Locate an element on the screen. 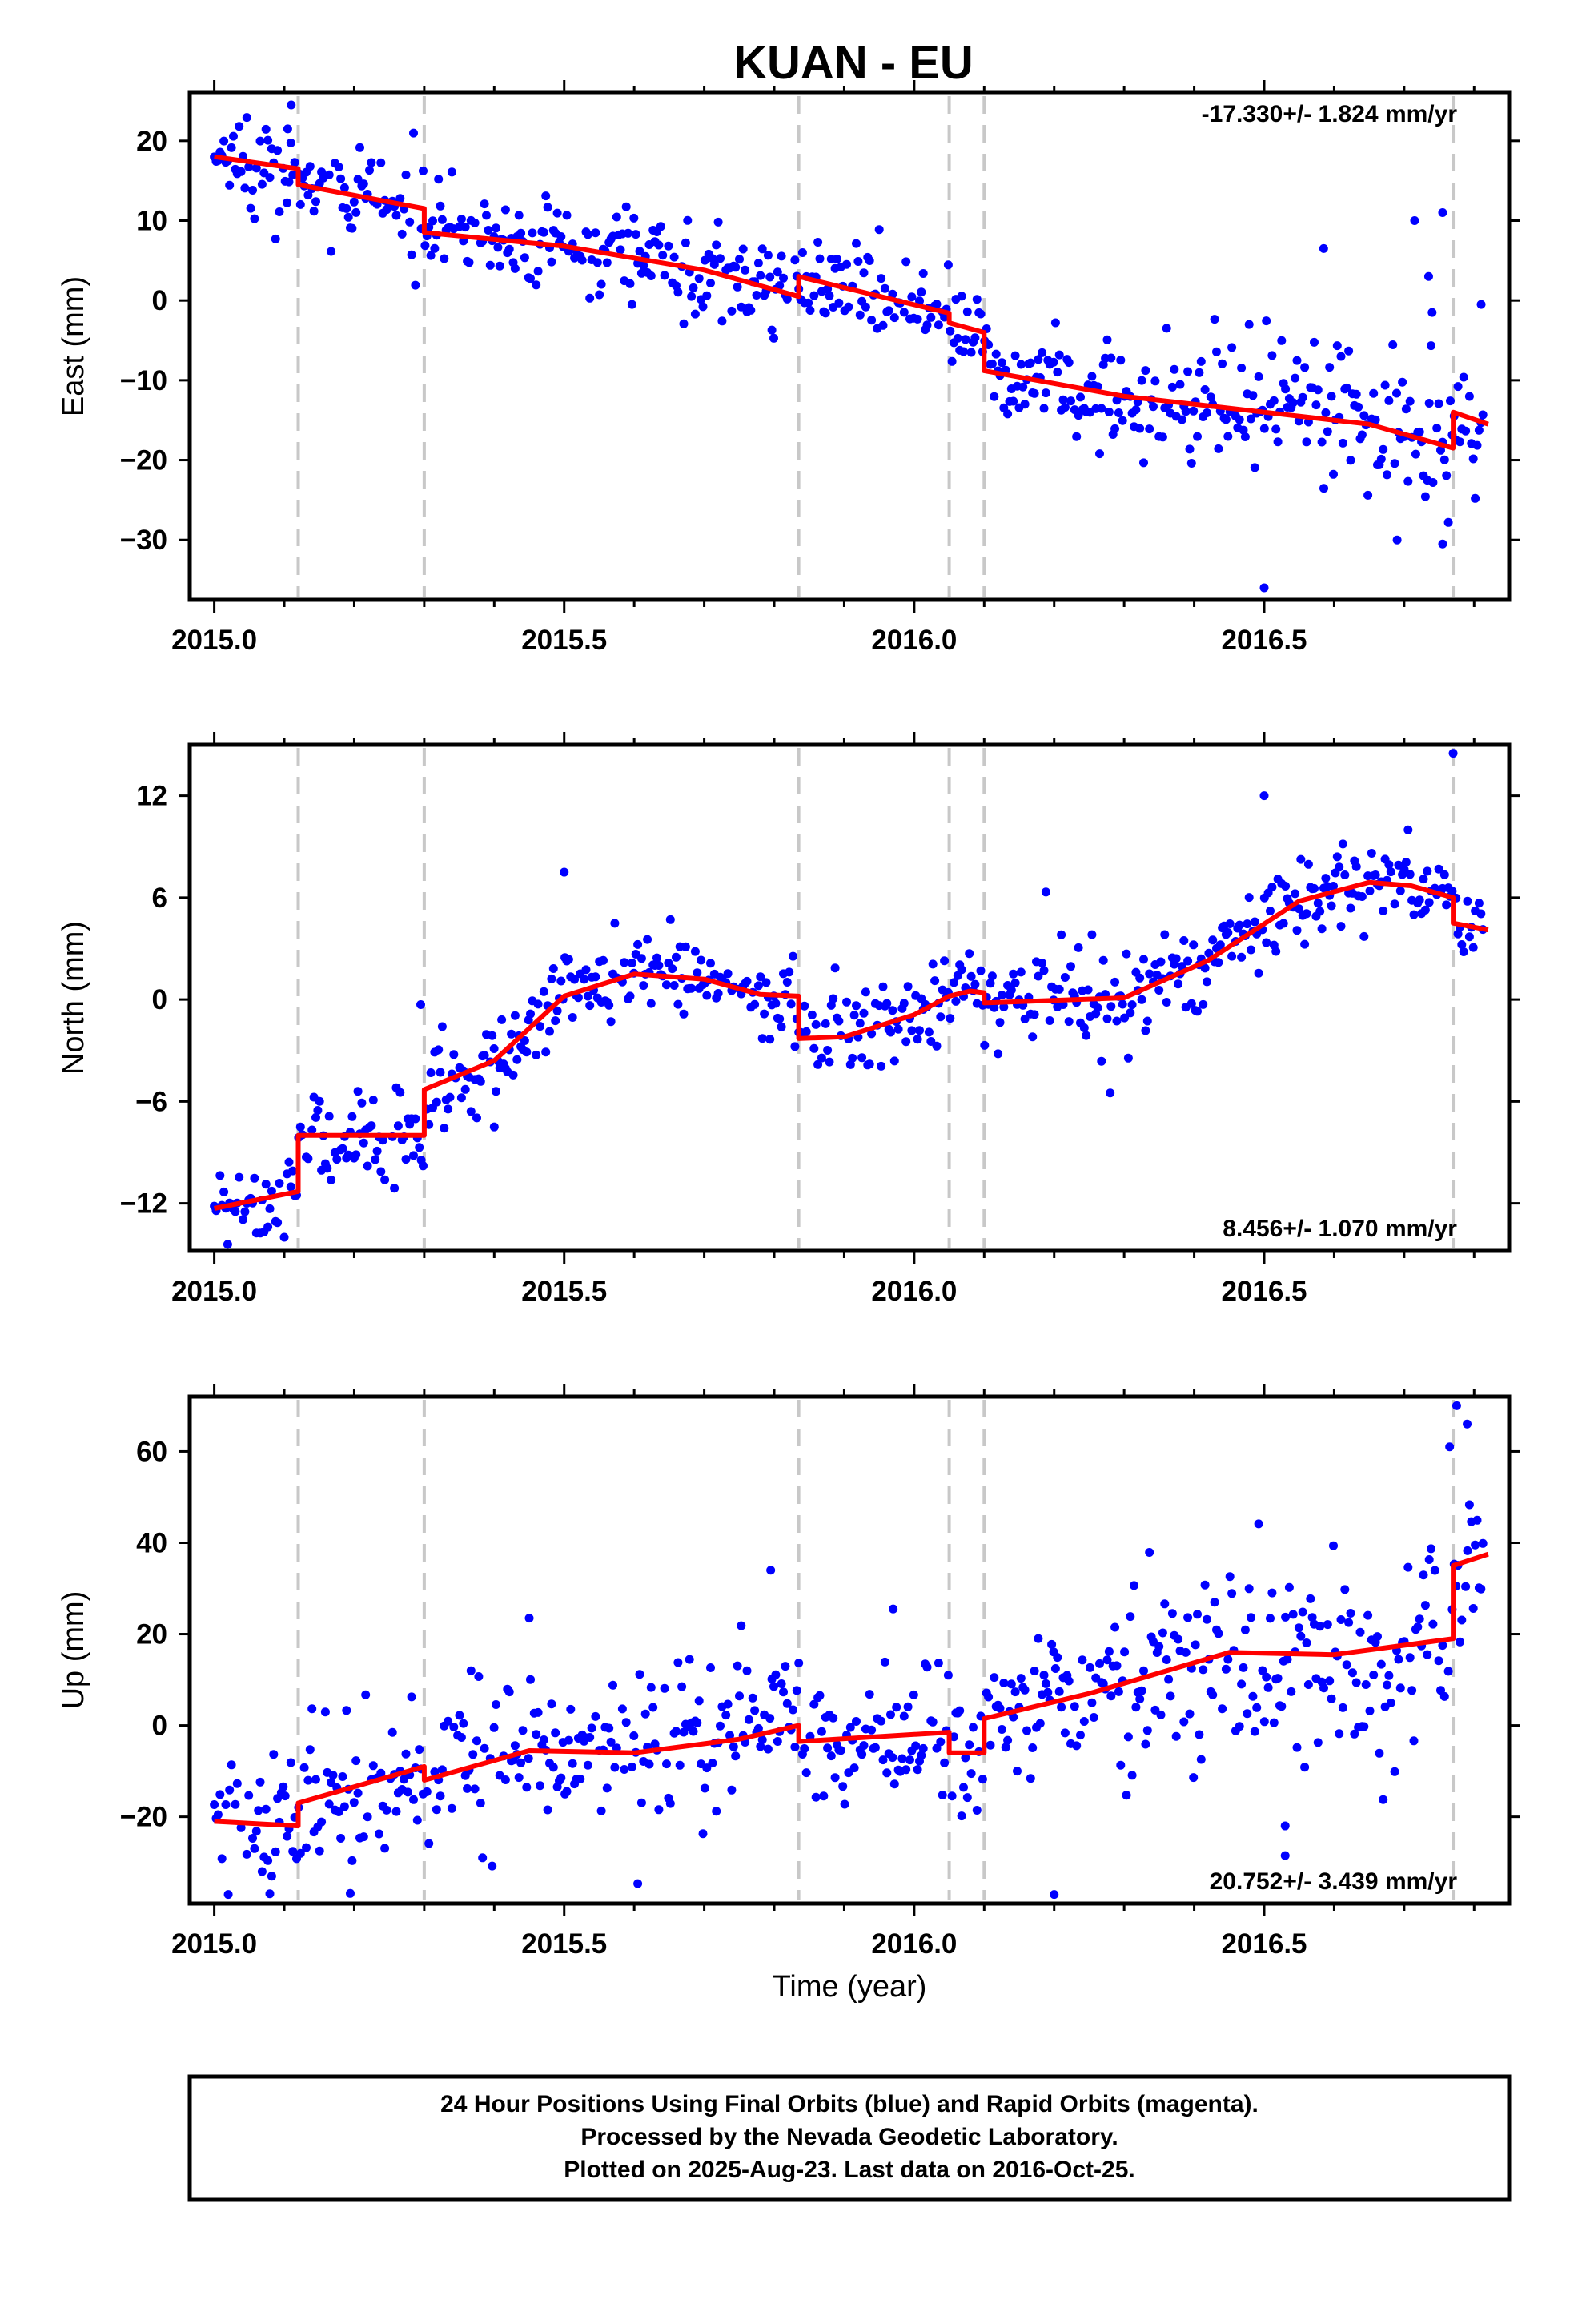 This screenshot has width=1582, height=2324. east-rate-label: -17.330+/- 1.824 mm/yr is located at coordinates (1330, 114).